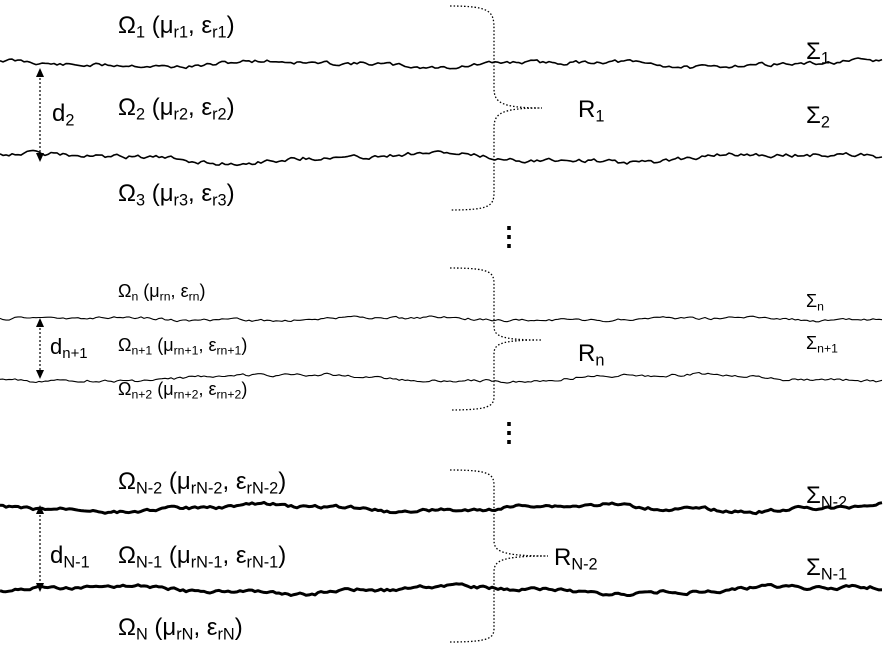  I want to click on interface-label-sigma-n: Σn, so click(815, 302).